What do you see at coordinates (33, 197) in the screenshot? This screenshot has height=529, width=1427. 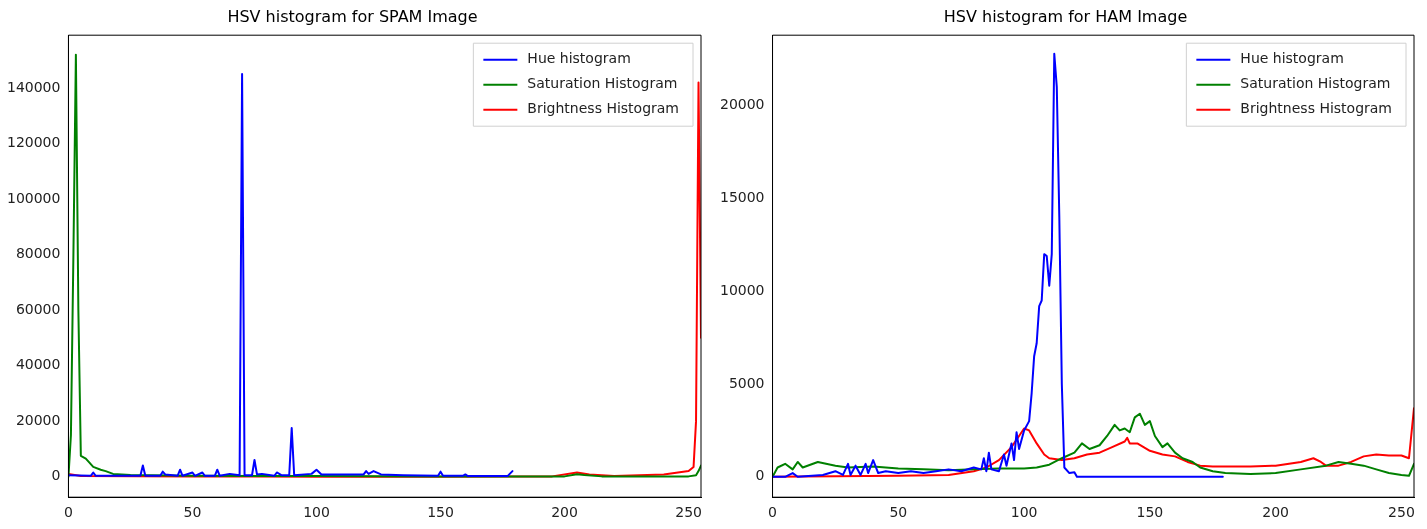 I see `y-tick-label: 100000` at bounding box center [33, 197].